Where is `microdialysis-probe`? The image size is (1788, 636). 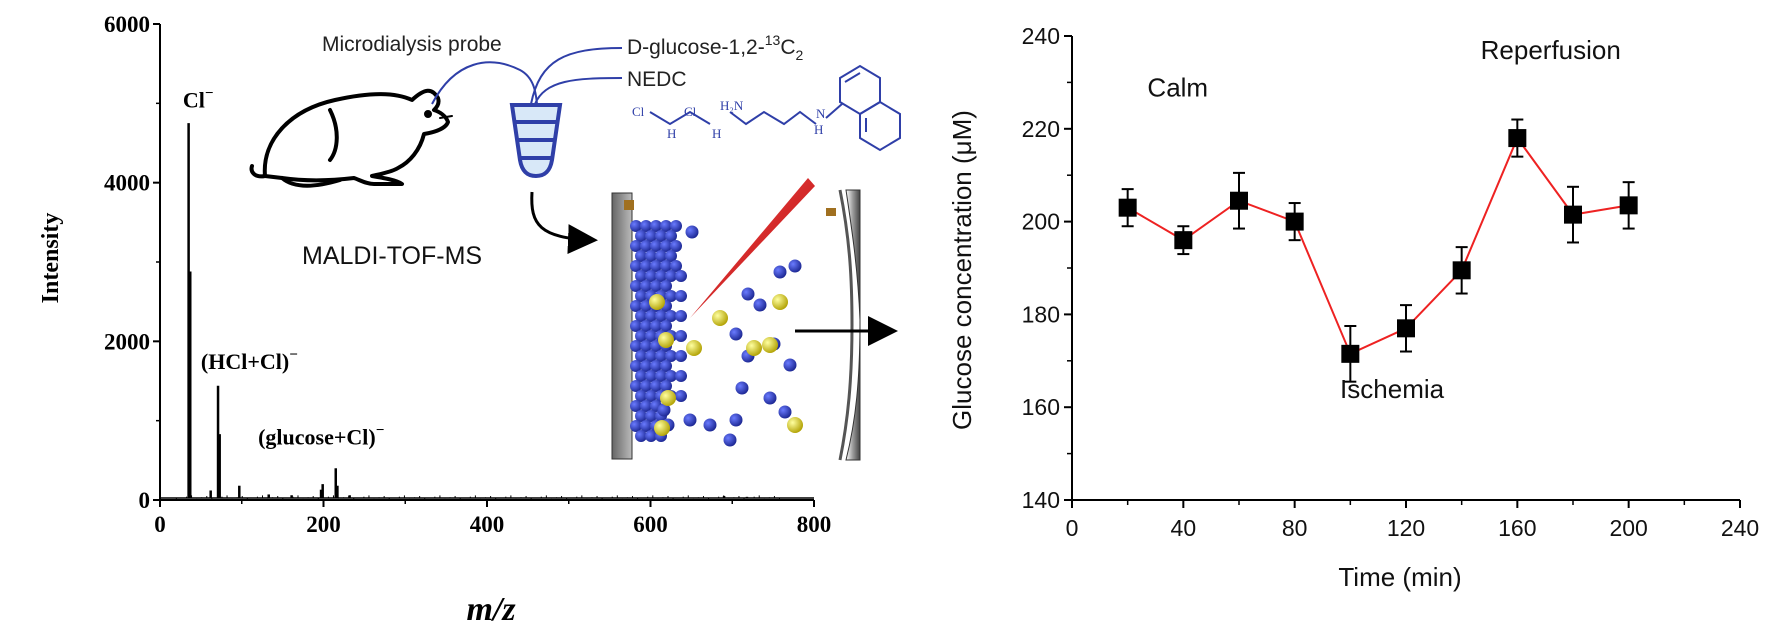
microdialysis-probe is located at coordinates (536, 141).